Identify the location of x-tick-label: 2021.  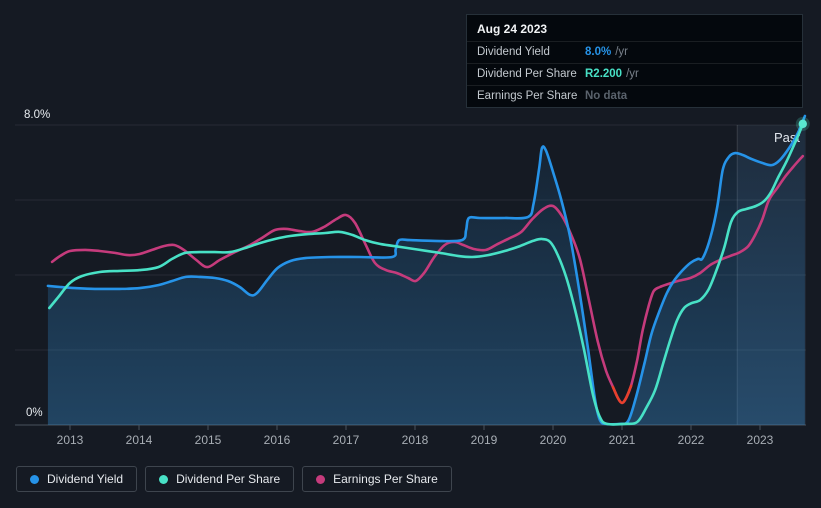
(622, 440).